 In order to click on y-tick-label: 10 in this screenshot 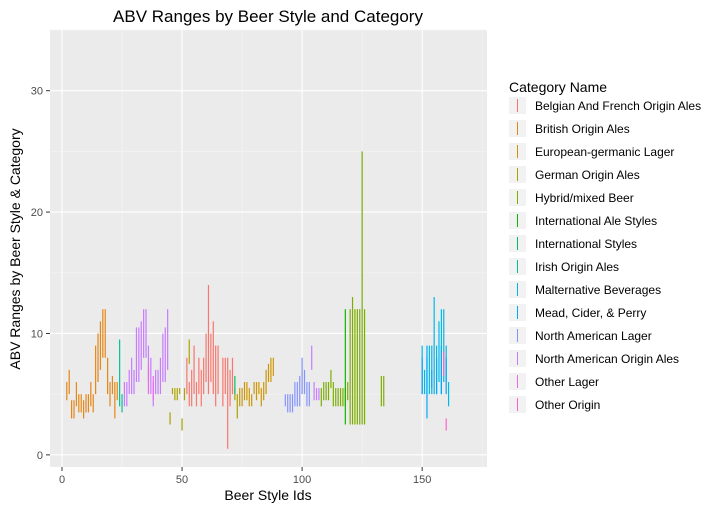, I will do `click(37, 334)`.